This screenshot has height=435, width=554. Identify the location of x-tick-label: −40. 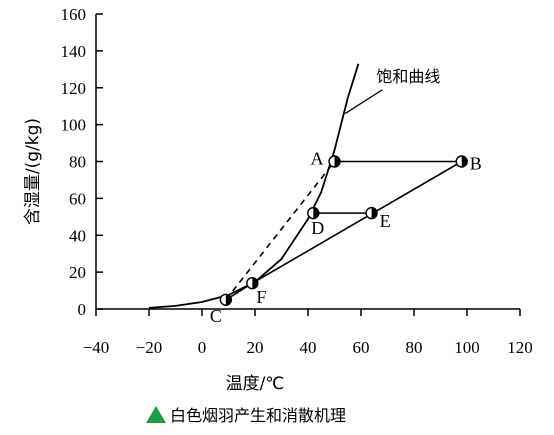
(96, 347).